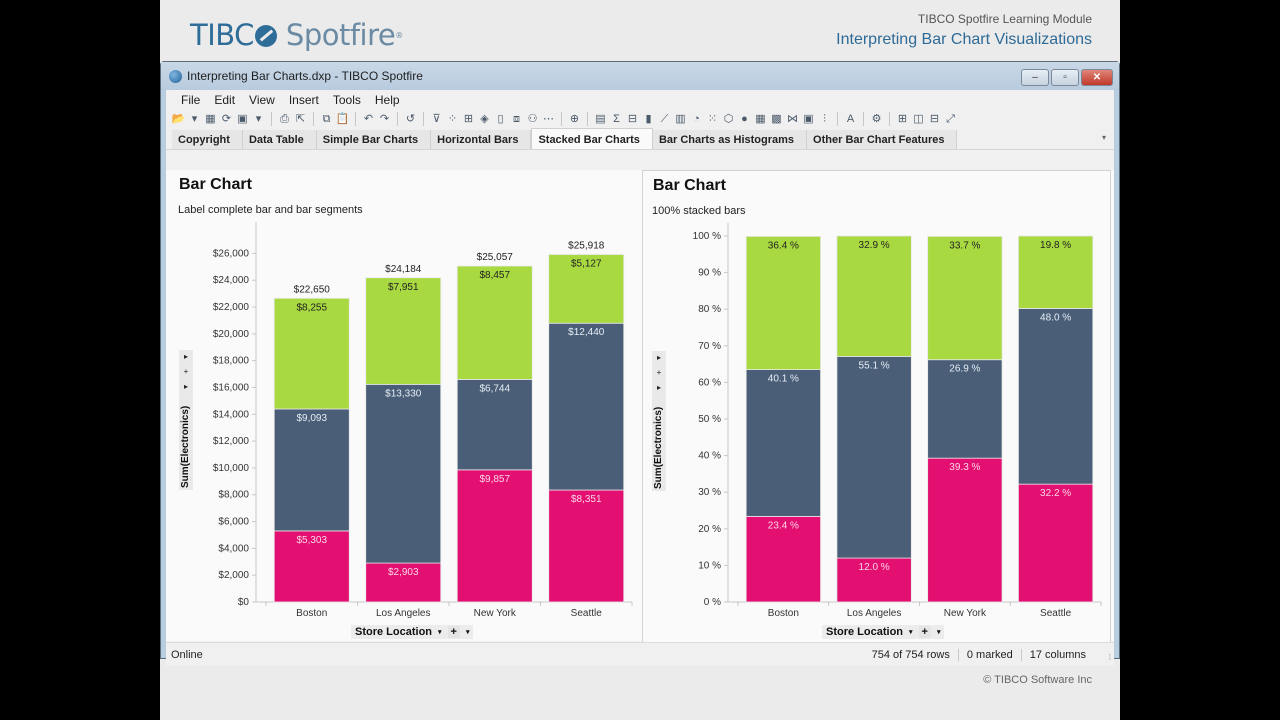  What do you see at coordinates (242, 118) in the screenshot?
I see `save-icon: ▣` at bounding box center [242, 118].